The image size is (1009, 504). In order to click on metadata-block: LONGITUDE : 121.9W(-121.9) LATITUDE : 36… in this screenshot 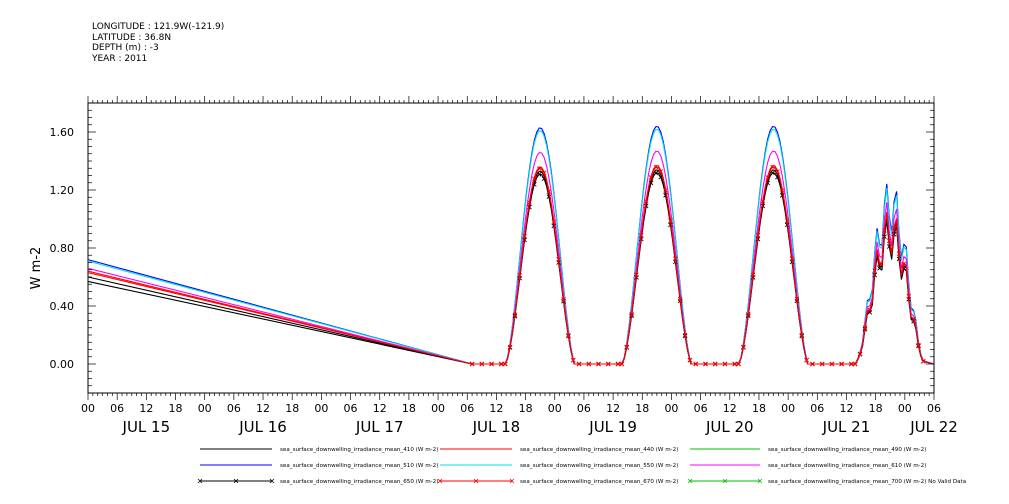, I will do `click(158, 43)`.